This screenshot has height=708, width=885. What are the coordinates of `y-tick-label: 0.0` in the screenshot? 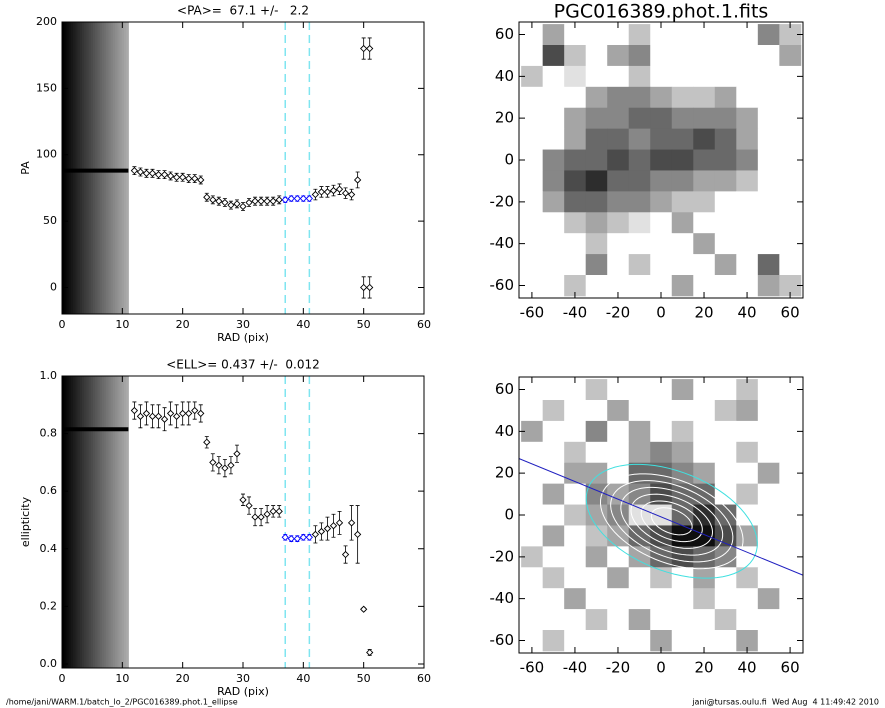 It's located at (49, 663).